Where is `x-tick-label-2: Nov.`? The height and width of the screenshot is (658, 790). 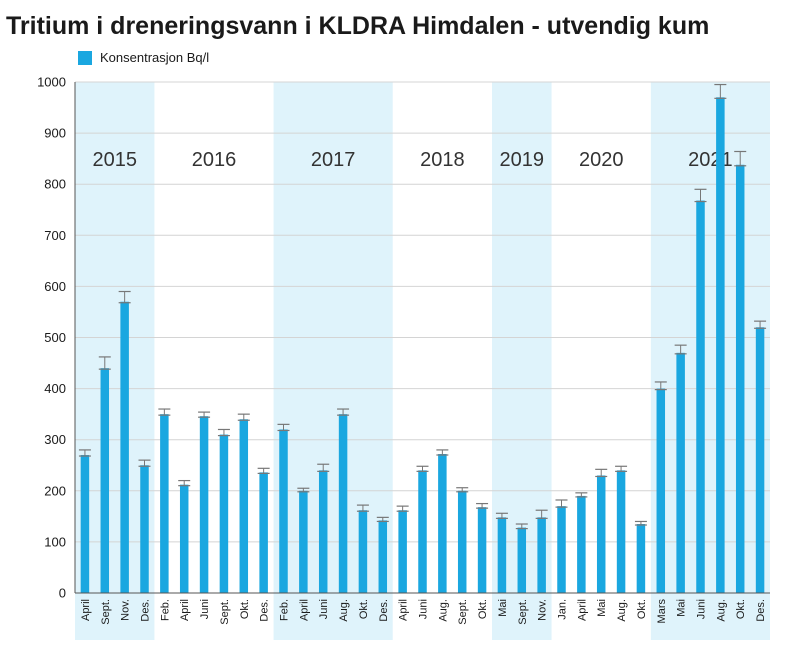 x-tick-label-2: Nov. is located at coordinates (126, 610).